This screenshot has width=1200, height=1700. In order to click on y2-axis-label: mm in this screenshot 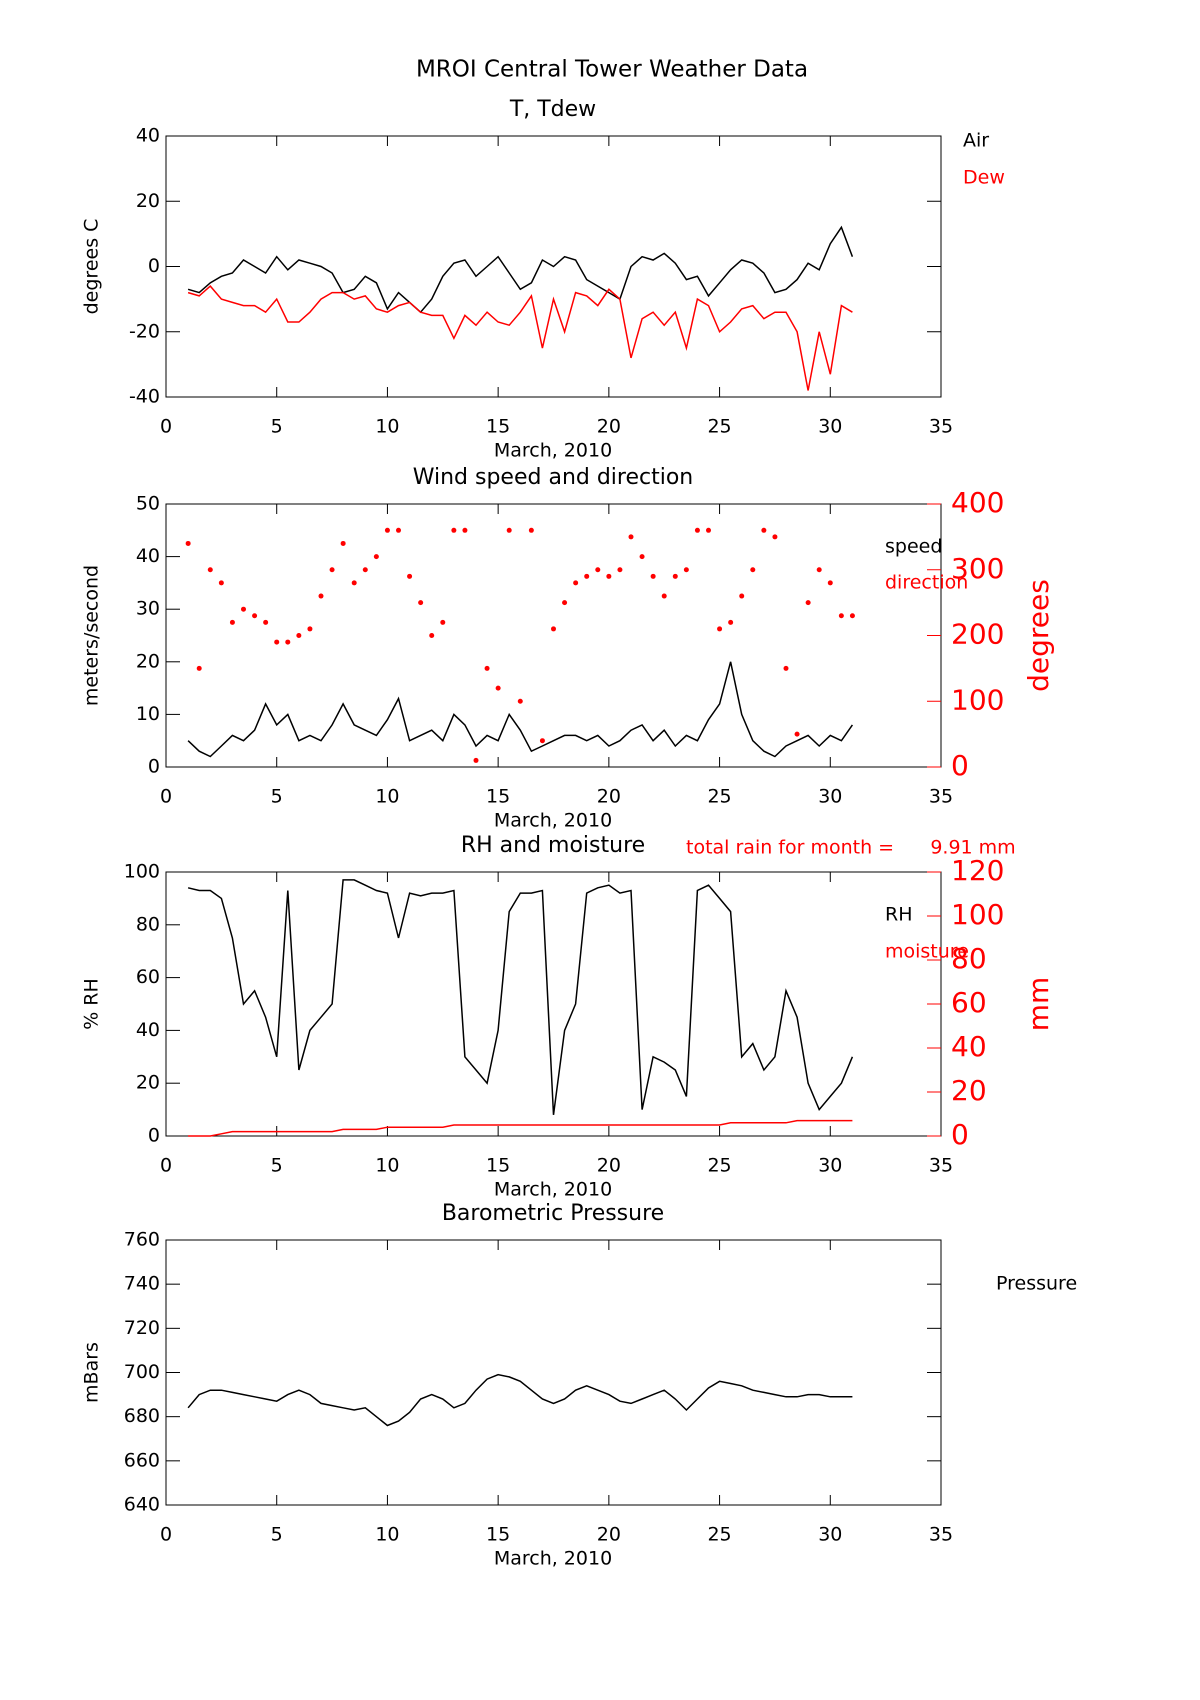, I will do `click(1038, 1004)`.